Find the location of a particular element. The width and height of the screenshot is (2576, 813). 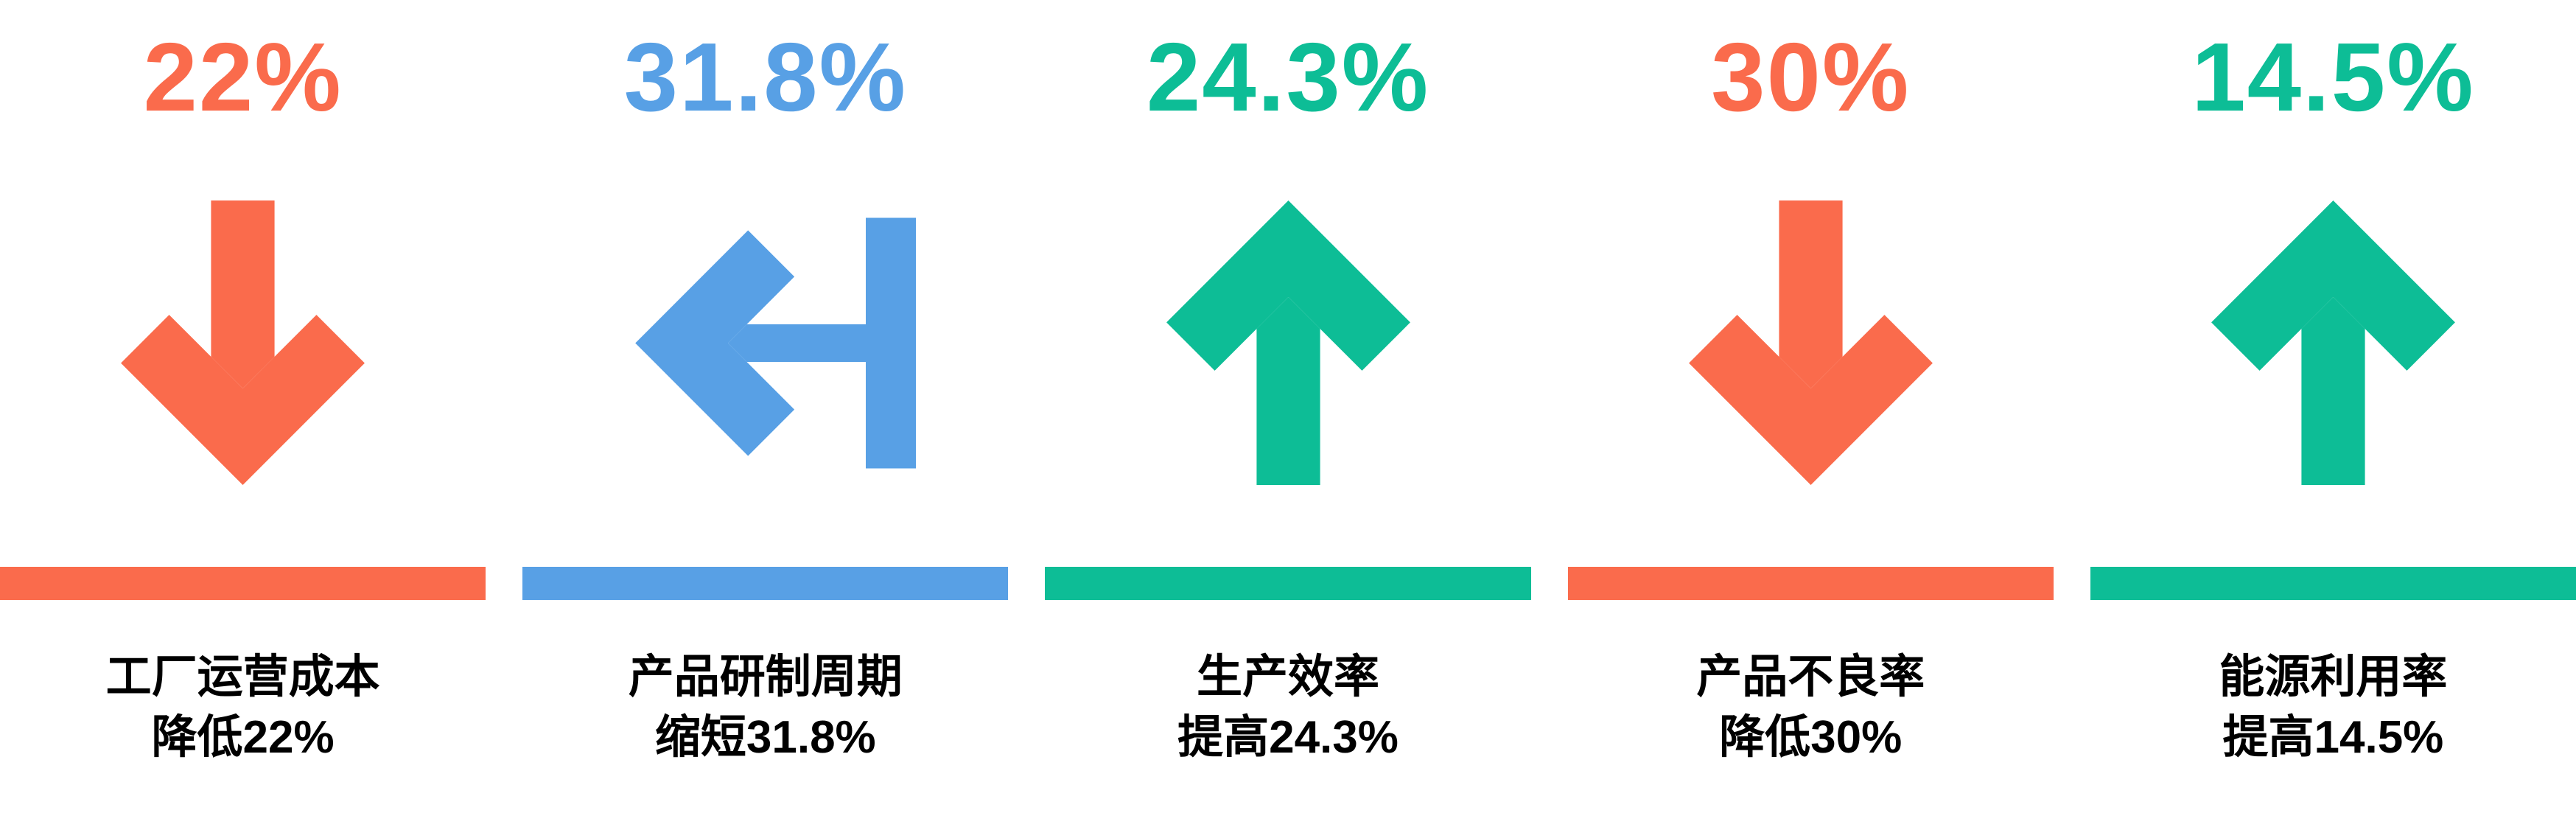

metric-label: 工厂运营成本 降低22% is located at coordinates (243, 708).